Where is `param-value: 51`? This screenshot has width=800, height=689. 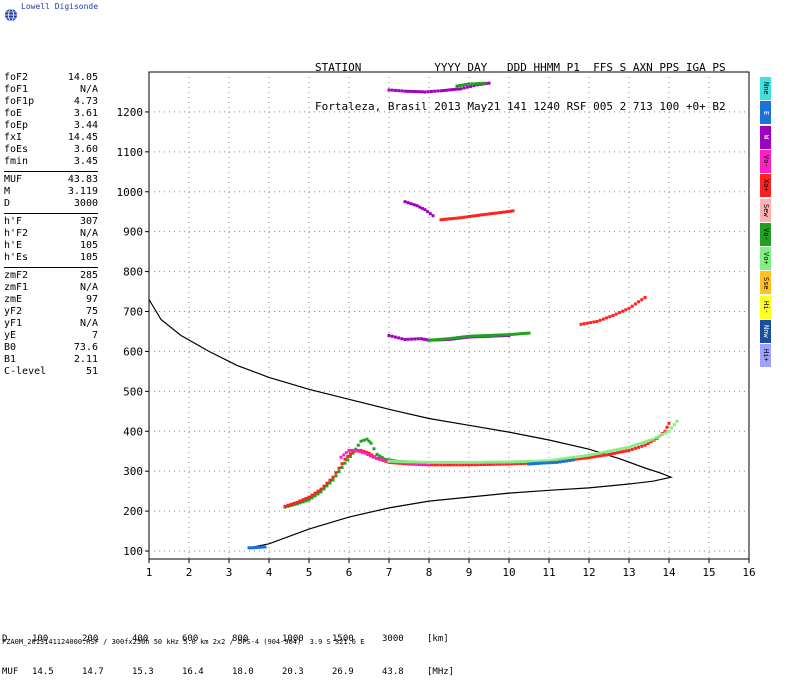
param-value: 51 is located at coordinates (91, 371).